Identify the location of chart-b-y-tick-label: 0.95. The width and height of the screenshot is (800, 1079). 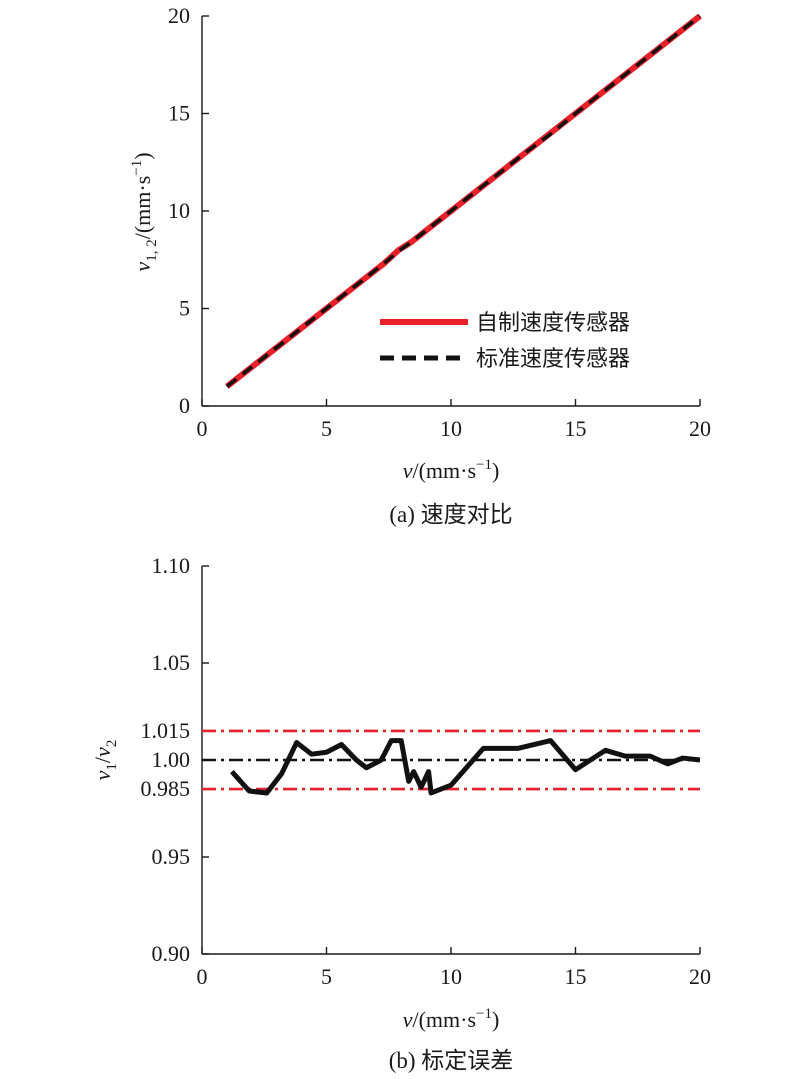
(171, 856).